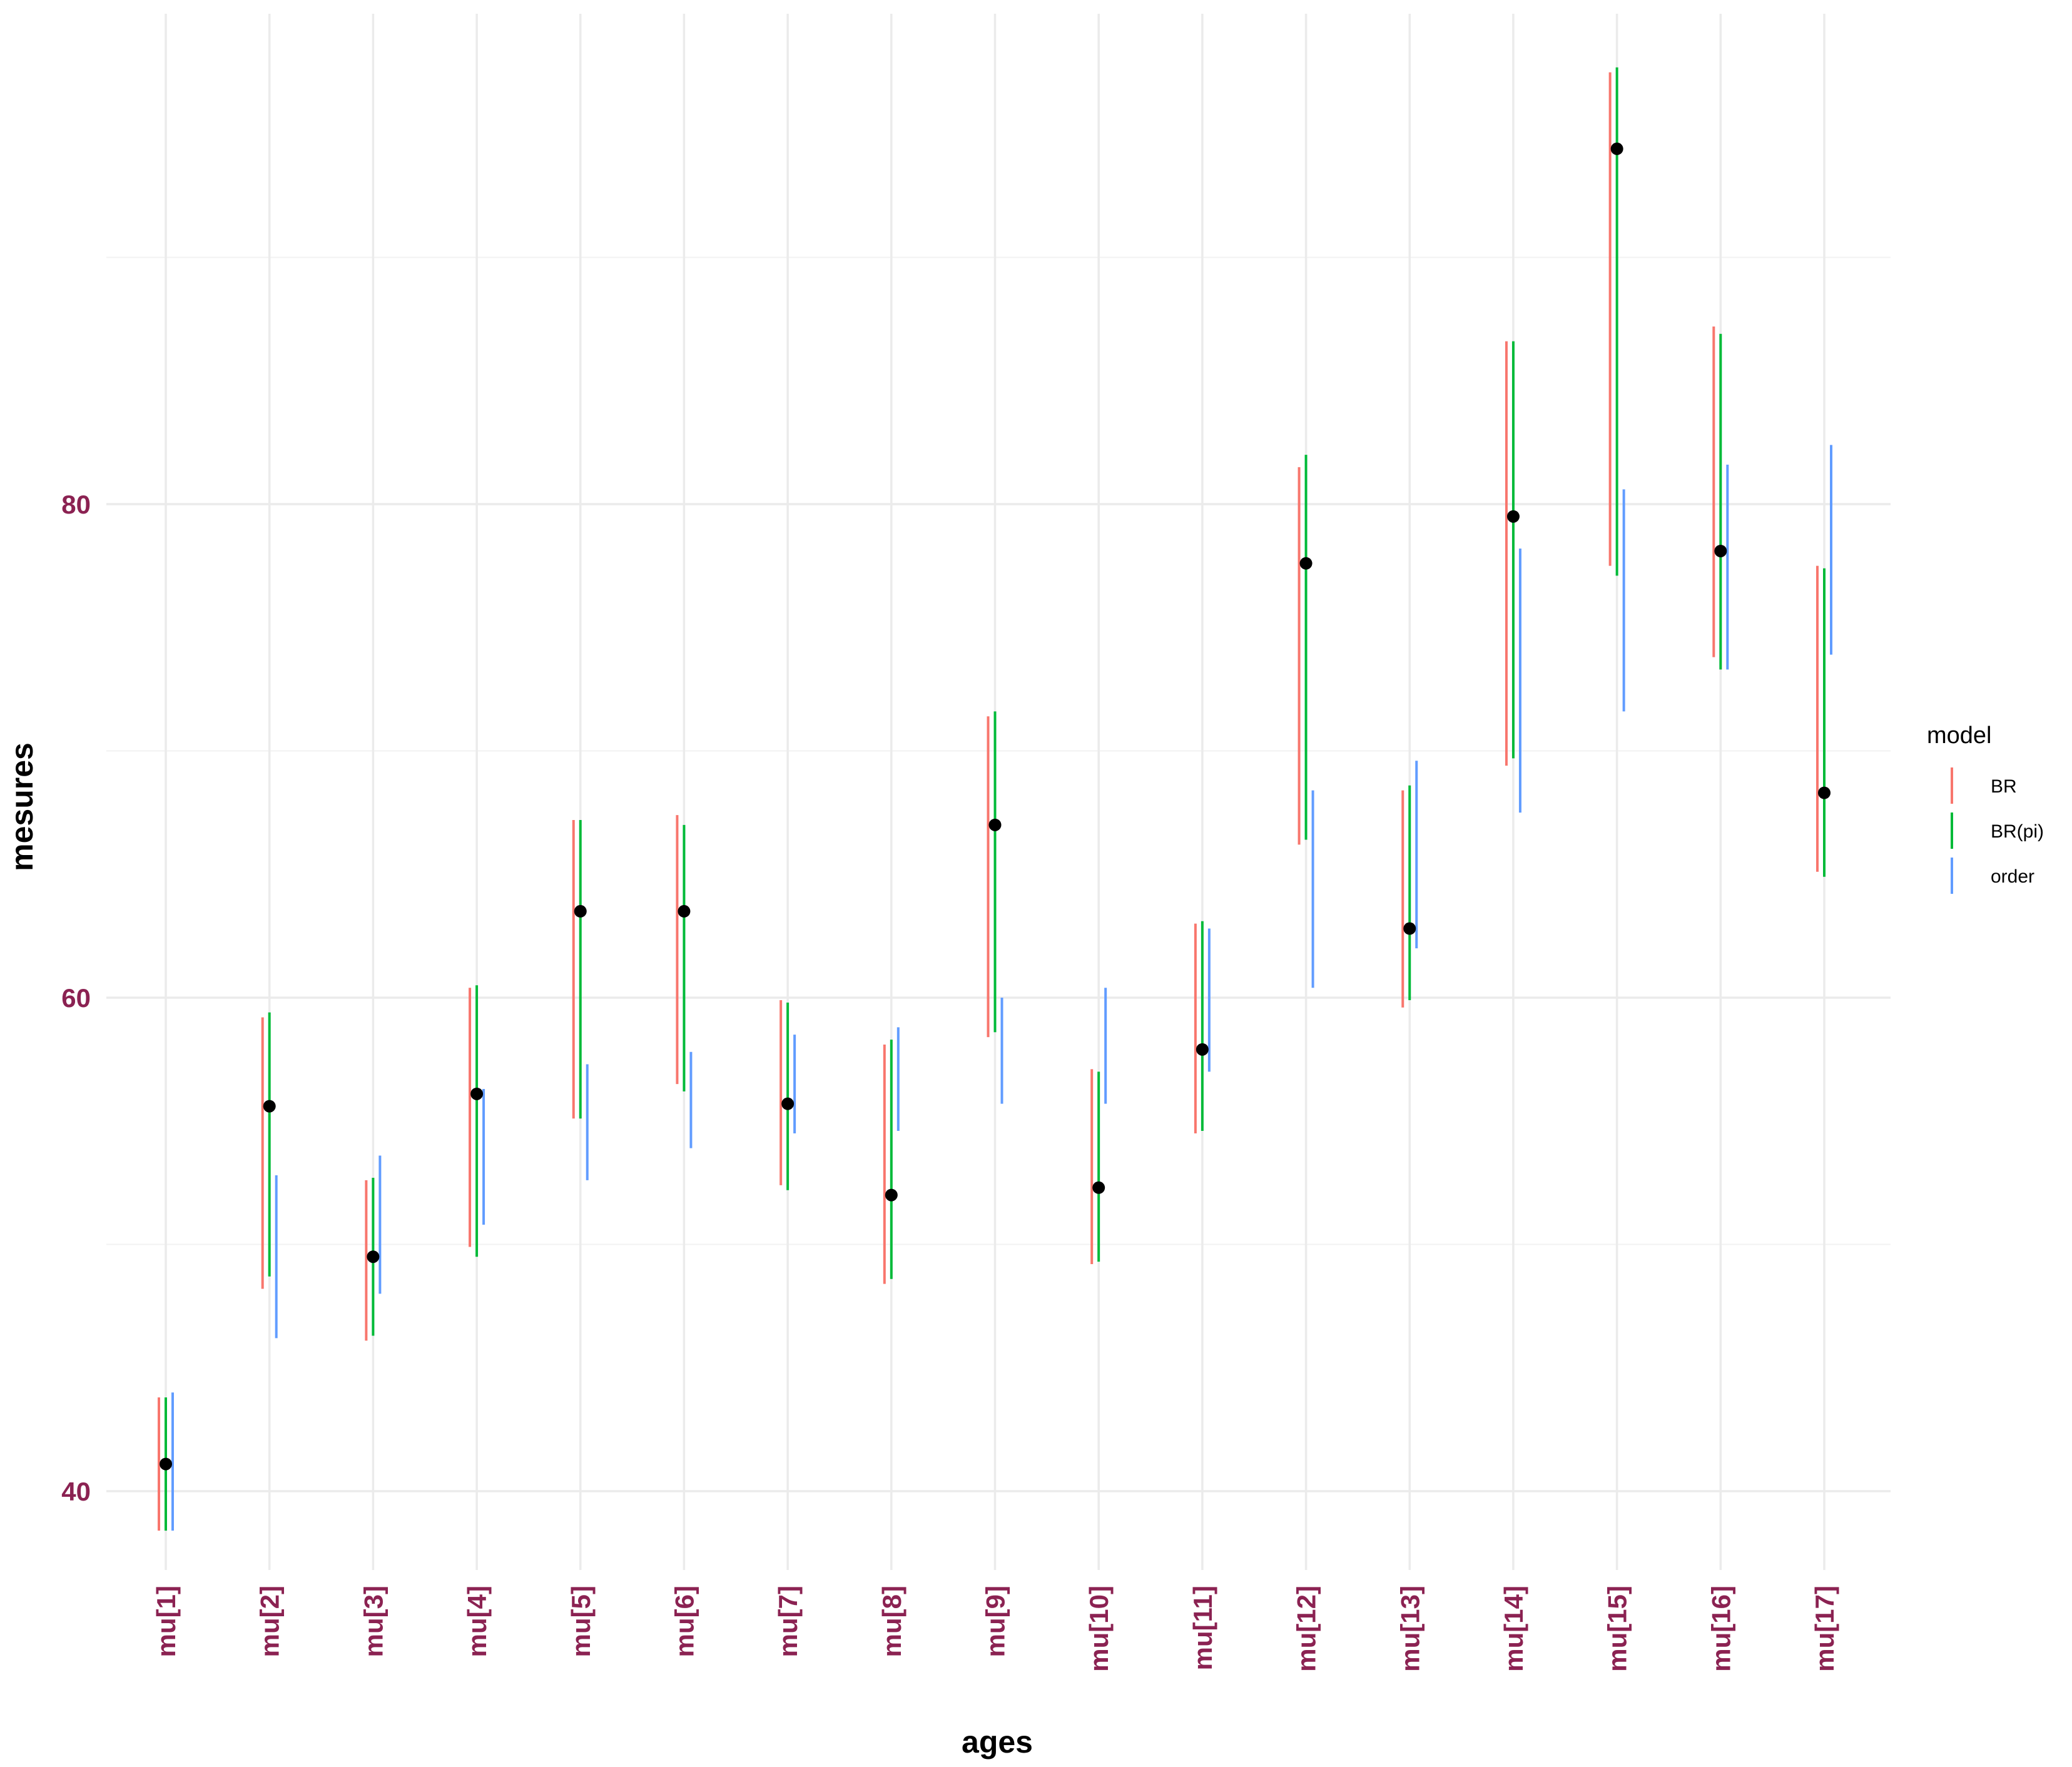  I want to click on y-tick-label-60: 60, so click(76, 998).